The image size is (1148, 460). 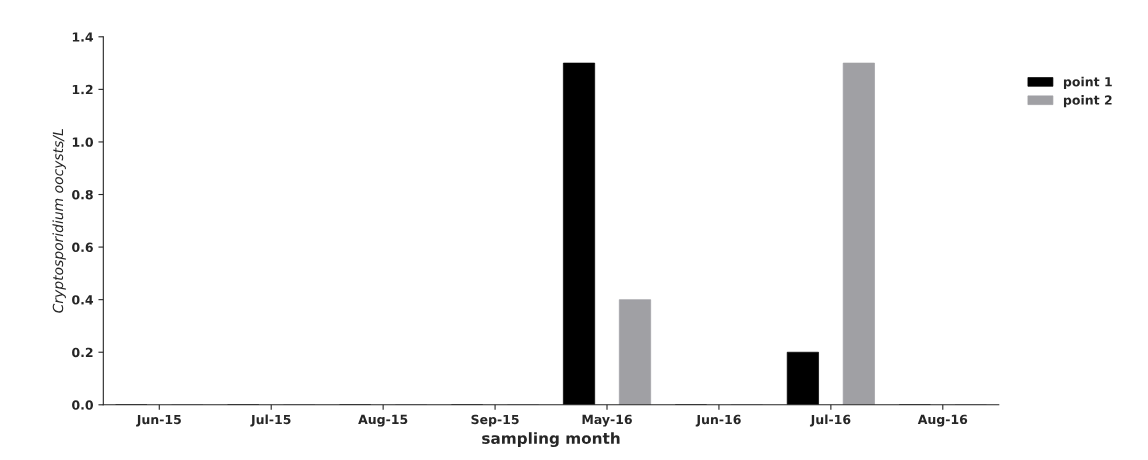 What do you see at coordinates (83, 300) in the screenshot?
I see `y-tick-label: 0.4` at bounding box center [83, 300].